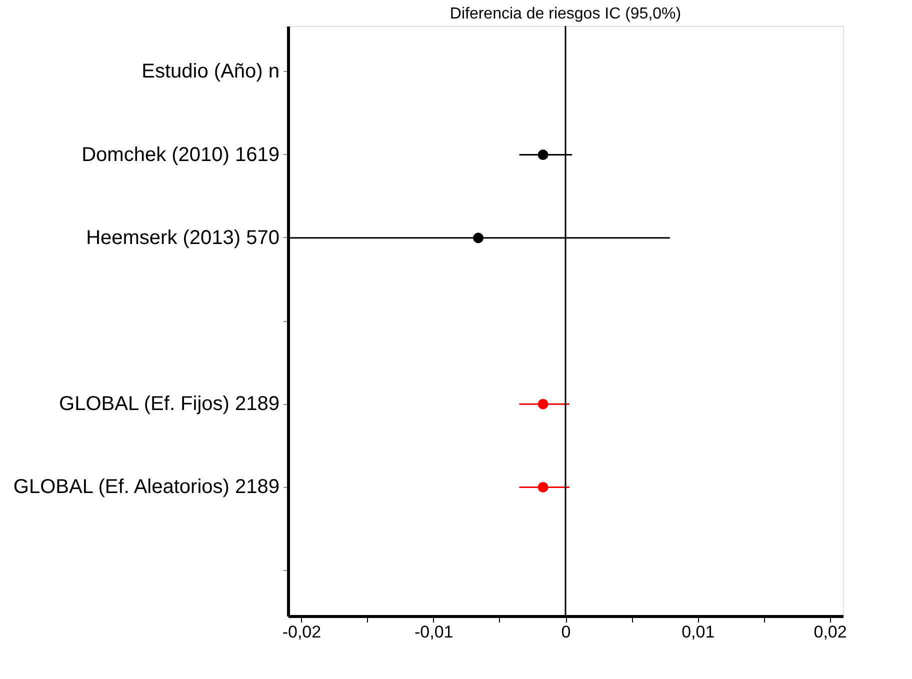 The image size is (912, 679). I want to click on y-tick-label: GLOBAL (Ef. Fijos) 2189, so click(169, 404).